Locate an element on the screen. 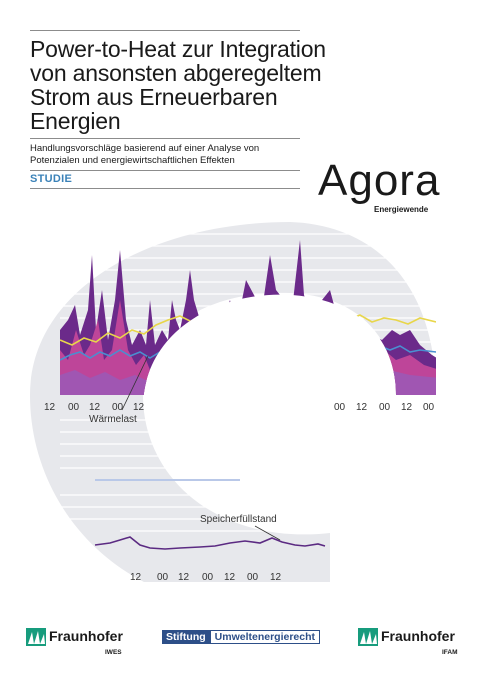  fraunhofer-word-right: Fraunhofer is located at coordinates (418, 636).